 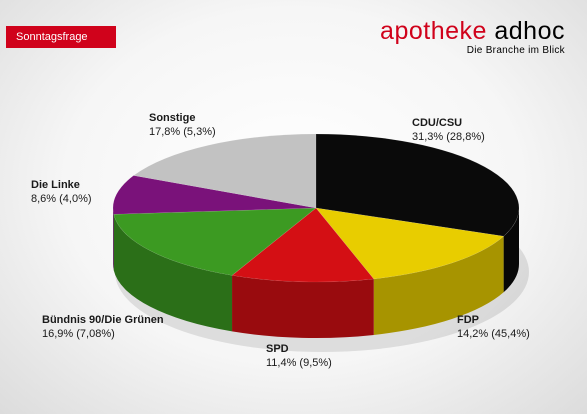 I want to click on slice-name: Sonstige, so click(x=172, y=118).